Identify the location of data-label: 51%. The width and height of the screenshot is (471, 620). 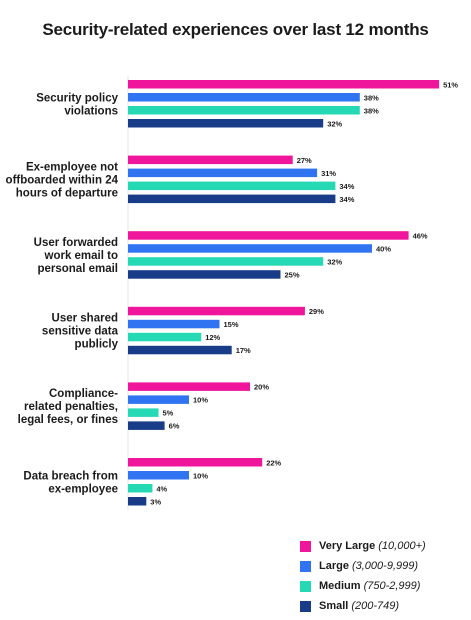
(450, 84).